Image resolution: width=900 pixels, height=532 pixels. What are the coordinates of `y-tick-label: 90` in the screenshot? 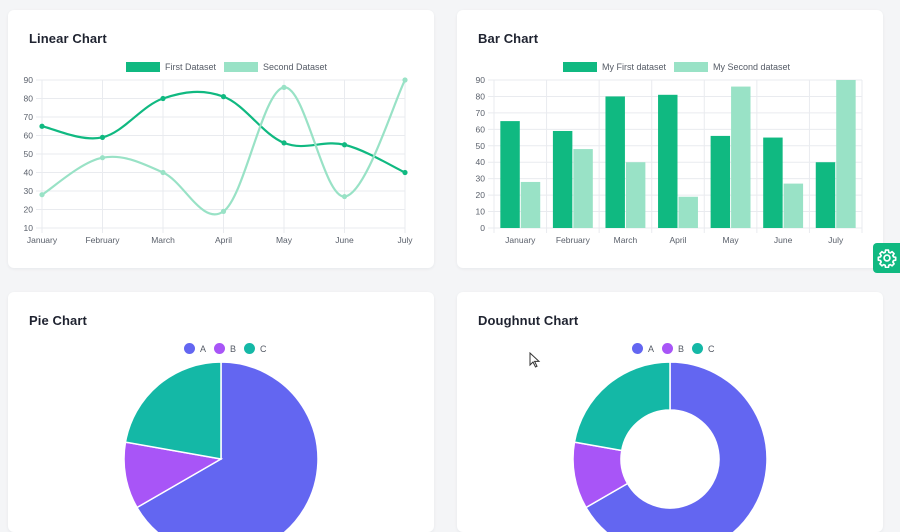 It's located at (29, 80).